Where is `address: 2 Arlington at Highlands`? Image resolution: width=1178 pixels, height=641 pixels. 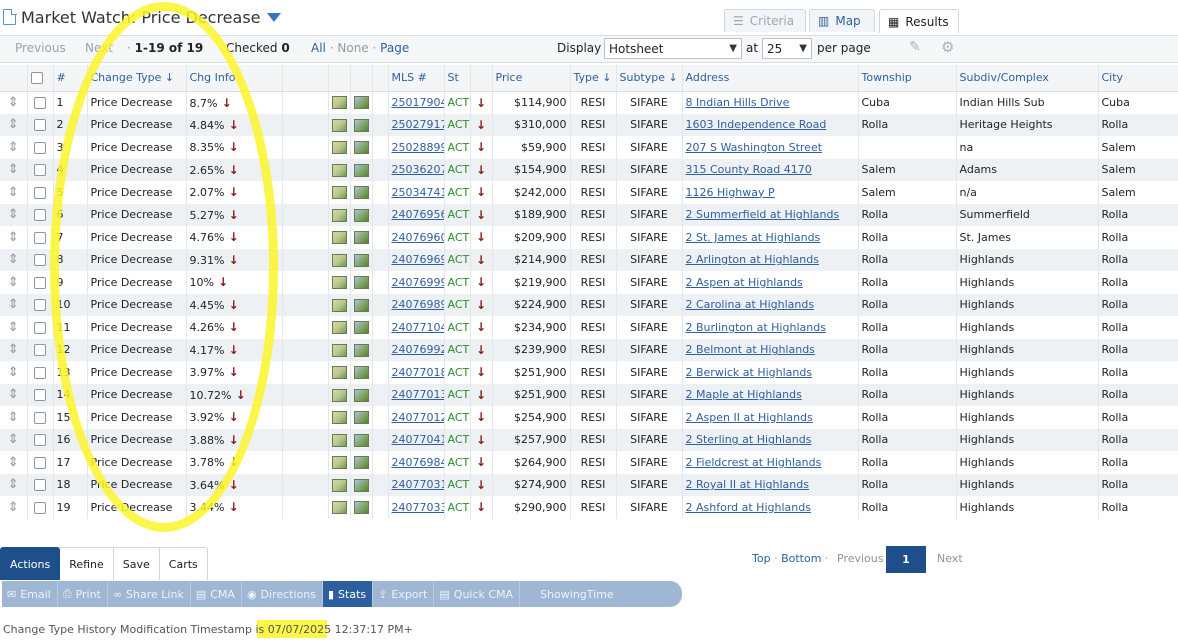 address: 2 Arlington at Highlands is located at coordinates (770, 259).